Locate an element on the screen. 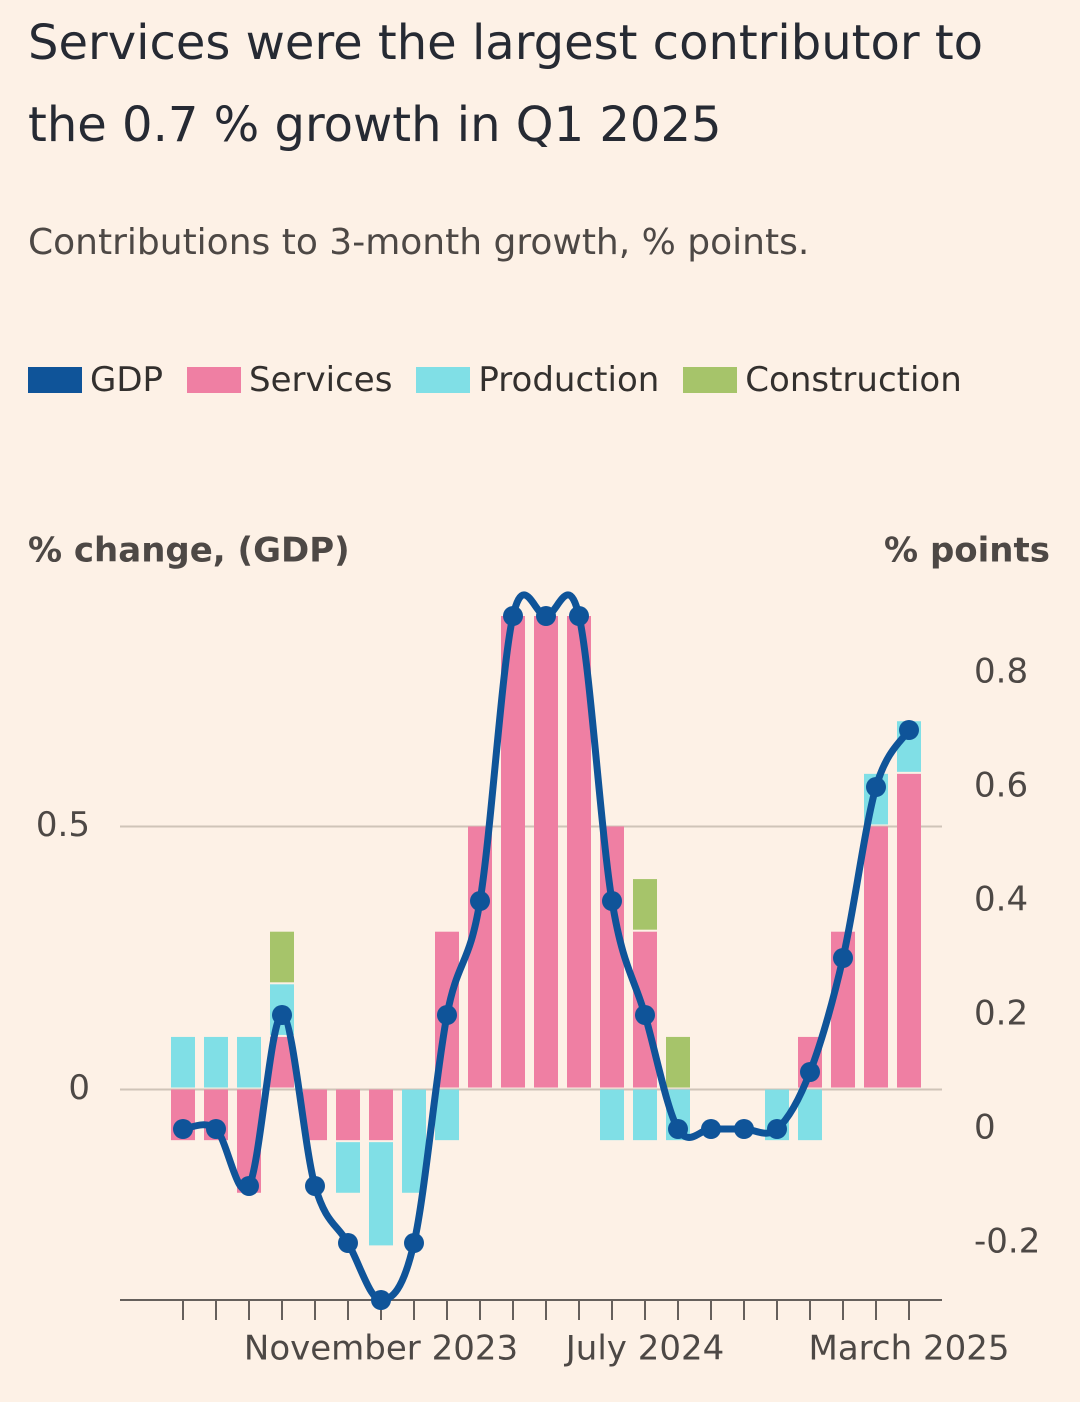  legend-item: Production is located at coordinates (537, 380).